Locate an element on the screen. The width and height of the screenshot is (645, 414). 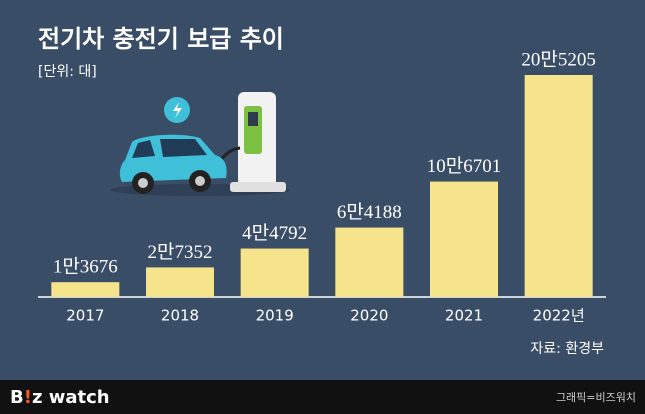
logo-part: ! is located at coordinates (28, 397).